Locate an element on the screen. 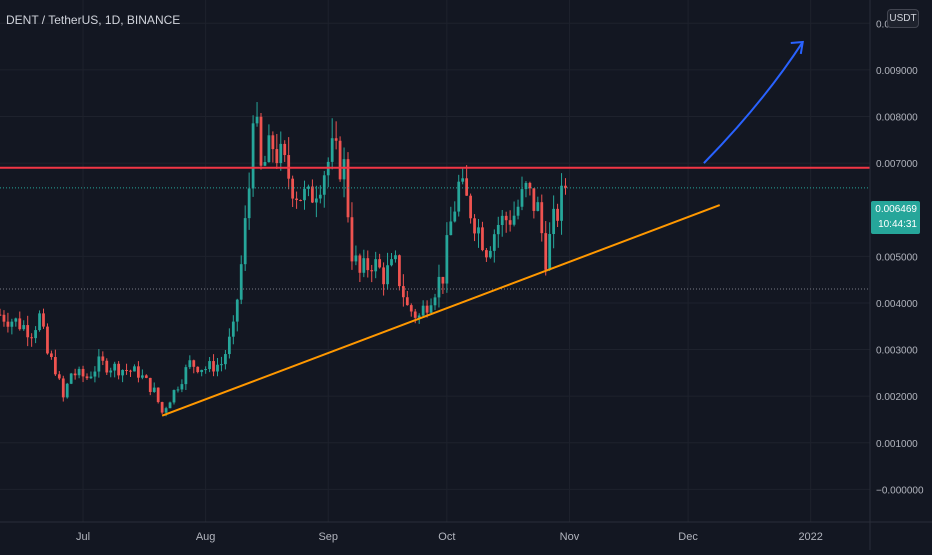  currency-button: USDT is located at coordinates (903, 18).